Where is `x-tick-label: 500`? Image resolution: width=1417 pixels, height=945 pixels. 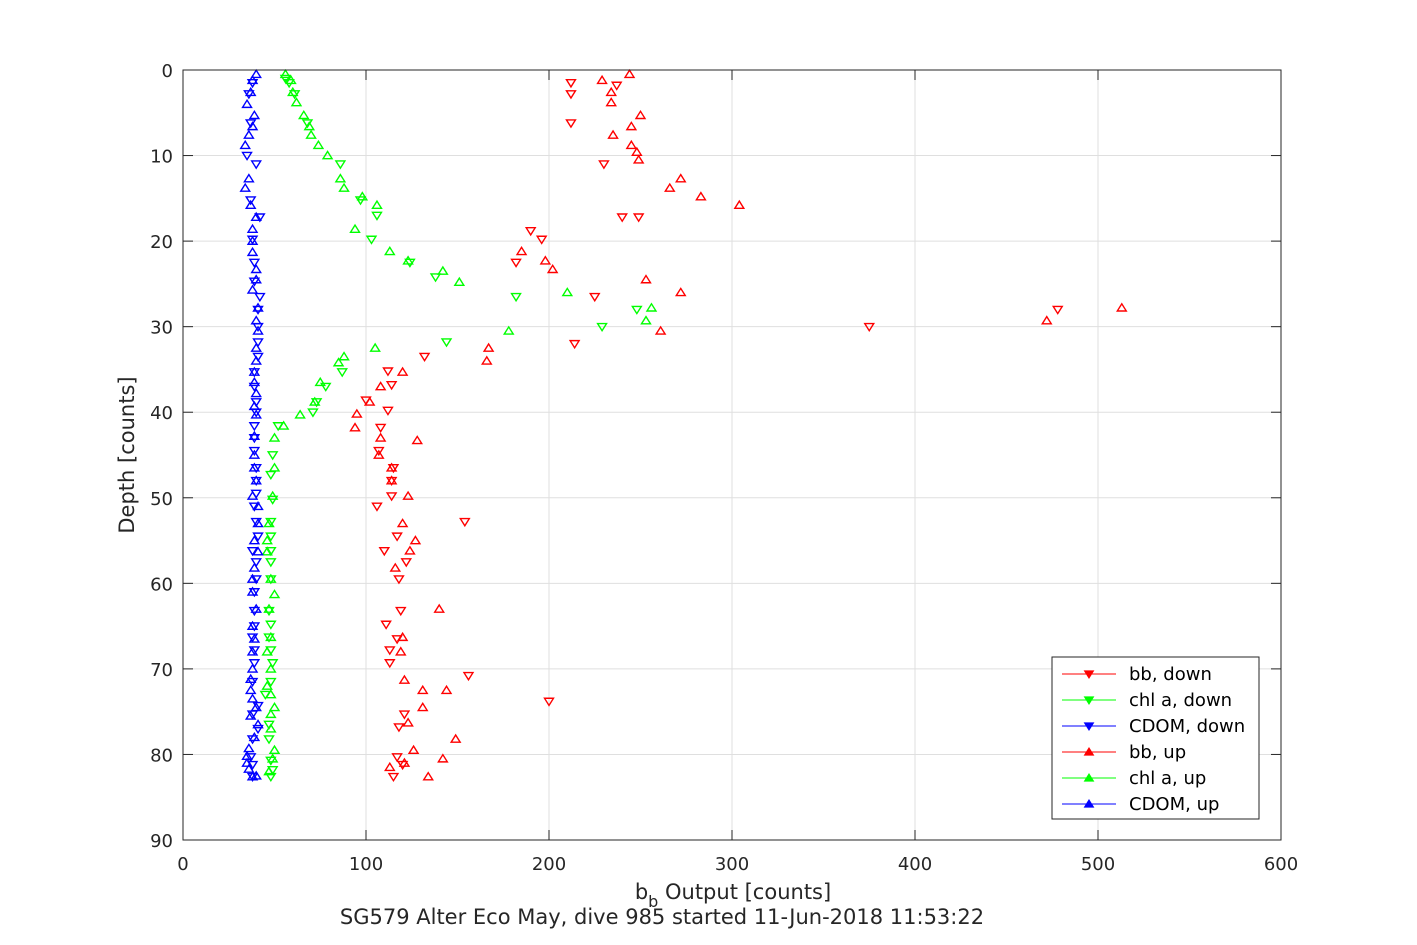 x-tick-label: 500 is located at coordinates (1098, 864).